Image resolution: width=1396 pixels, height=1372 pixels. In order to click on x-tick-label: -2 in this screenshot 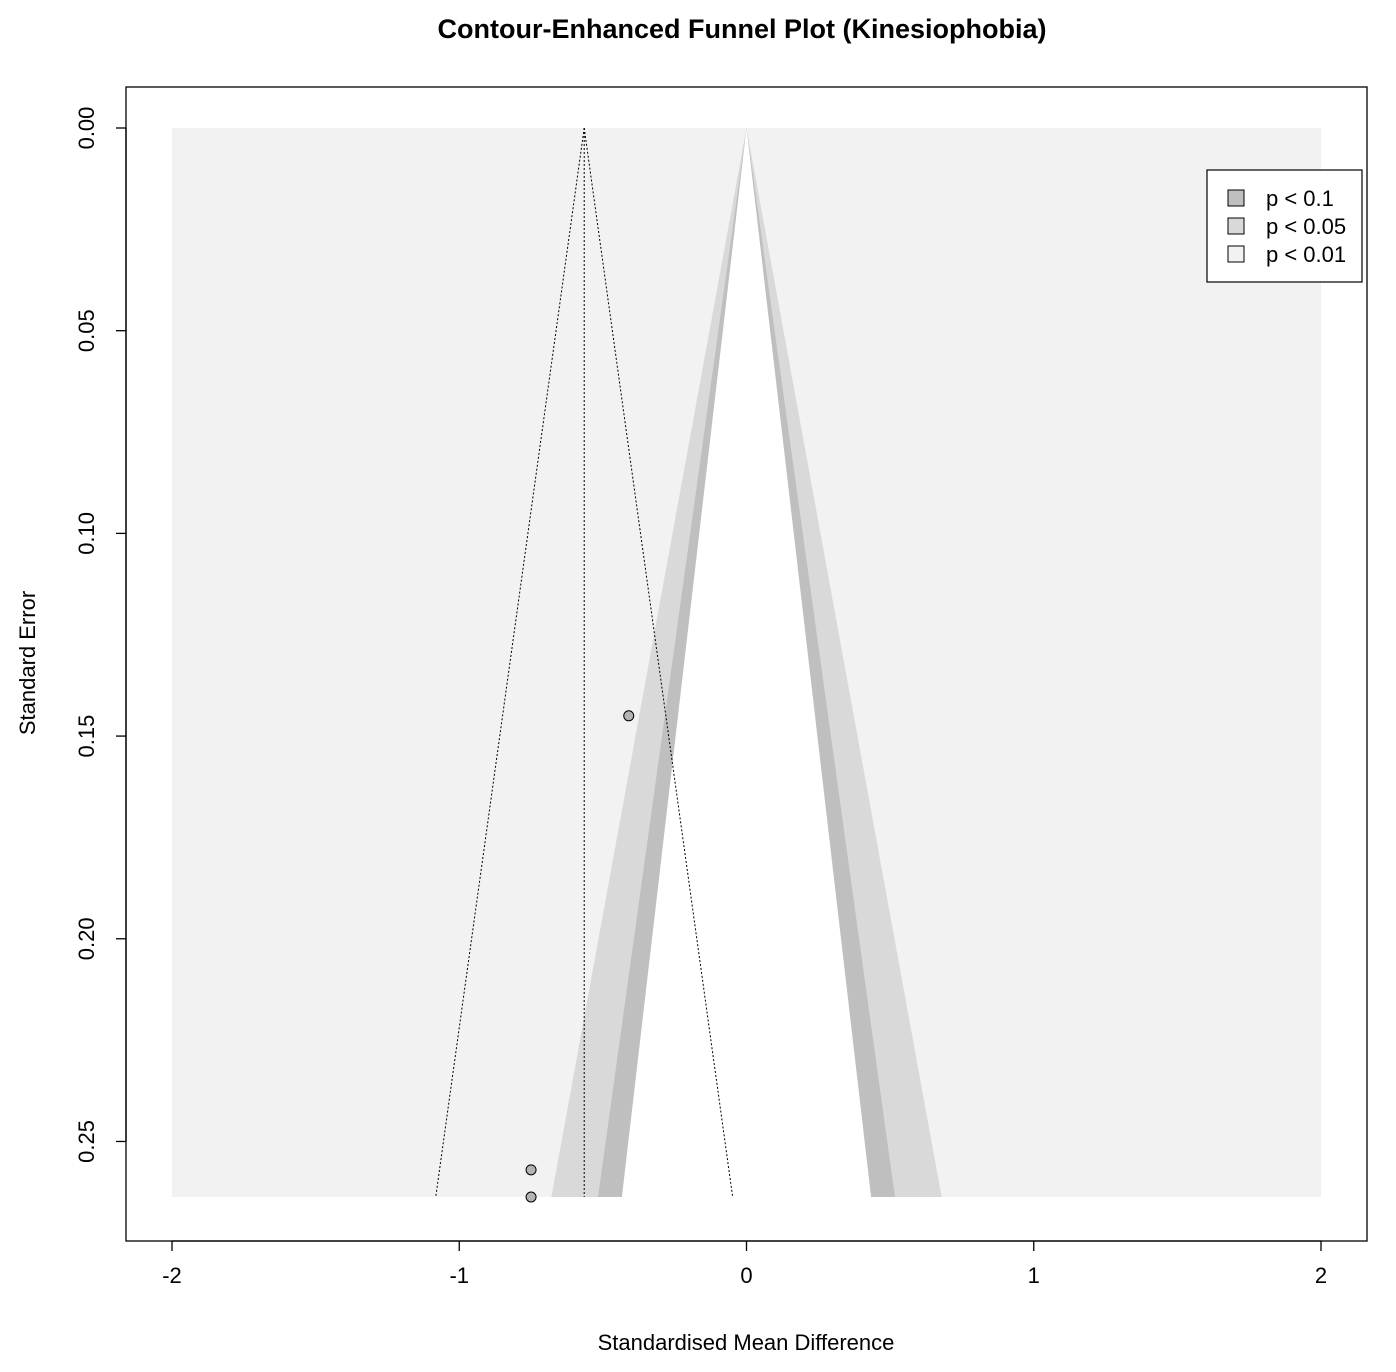, I will do `click(172, 1275)`.